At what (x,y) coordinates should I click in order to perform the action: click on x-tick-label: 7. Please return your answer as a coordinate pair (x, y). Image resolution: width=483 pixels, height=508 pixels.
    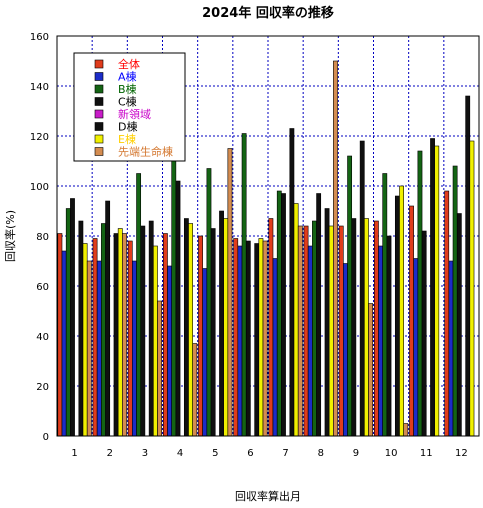
    Looking at the image, I should click on (285, 453).